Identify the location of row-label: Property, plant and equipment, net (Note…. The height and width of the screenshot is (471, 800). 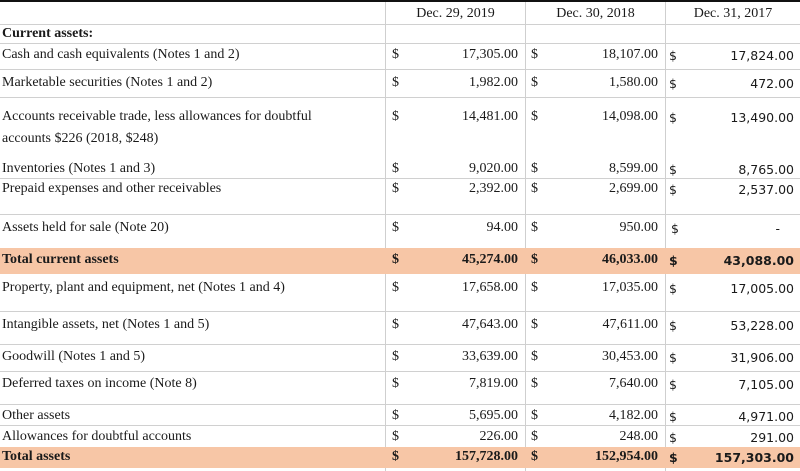
(143, 287).